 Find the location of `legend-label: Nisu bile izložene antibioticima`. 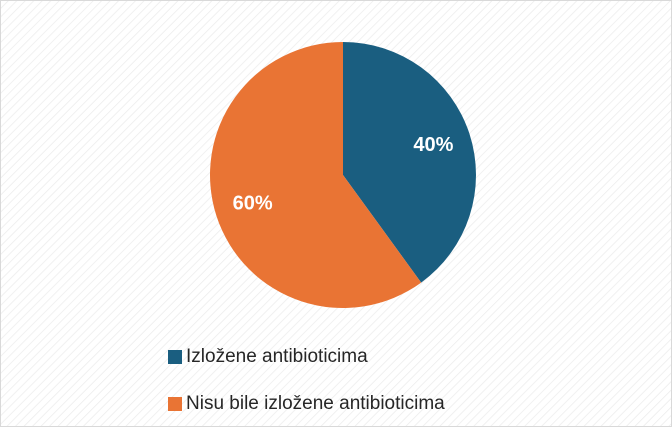

legend-label: Nisu bile izložene antibioticima is located at coordinates (315, 403).